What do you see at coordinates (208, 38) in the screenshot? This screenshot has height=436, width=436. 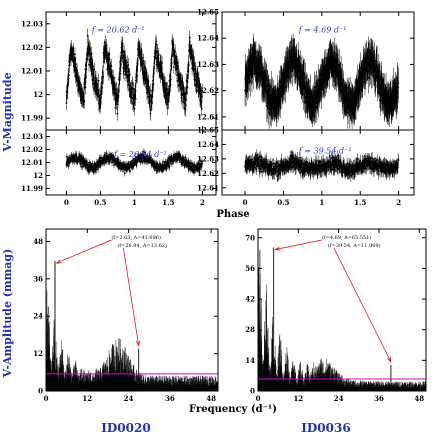 I see `y-tick-label: 12.64` at bounding box center [208, 38].